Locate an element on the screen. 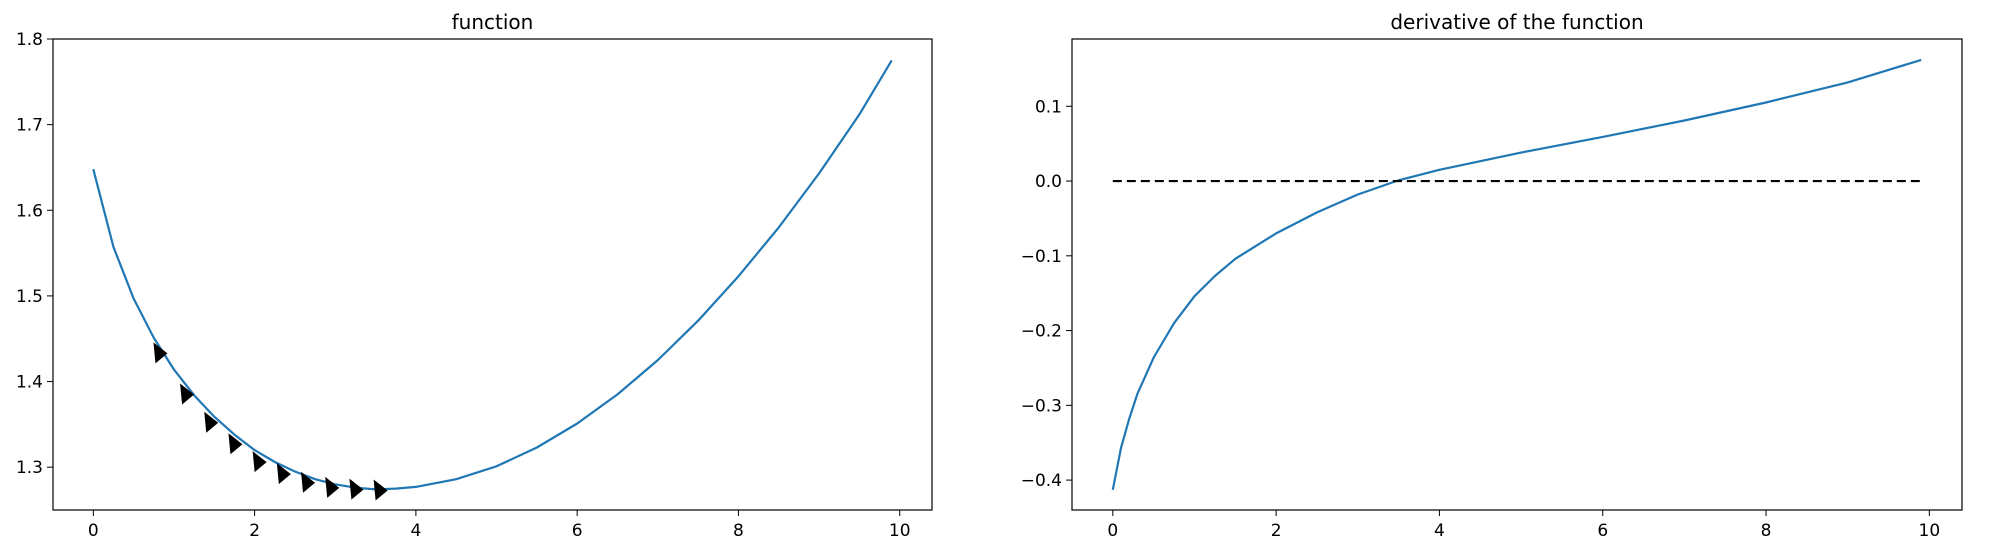  y-tick-label: 0.1 is located at coordinates (1048, 107).